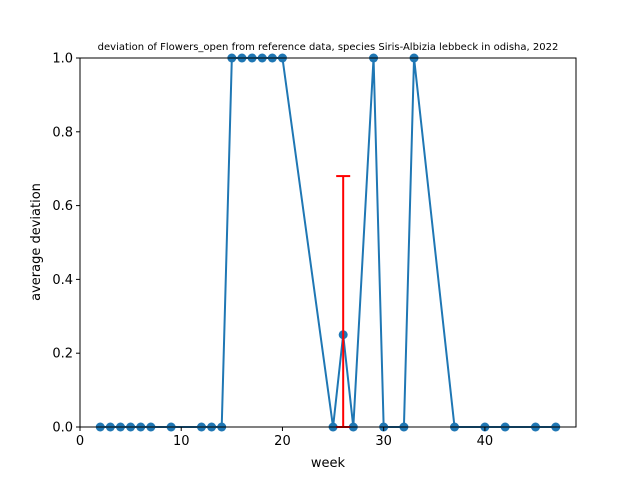 The height and width of the screenshot is (480, 640). What do you see at coordinates (383, 441) in the screenshot?
I see `x-tick-label: 30` at bounding box center [383, 441].